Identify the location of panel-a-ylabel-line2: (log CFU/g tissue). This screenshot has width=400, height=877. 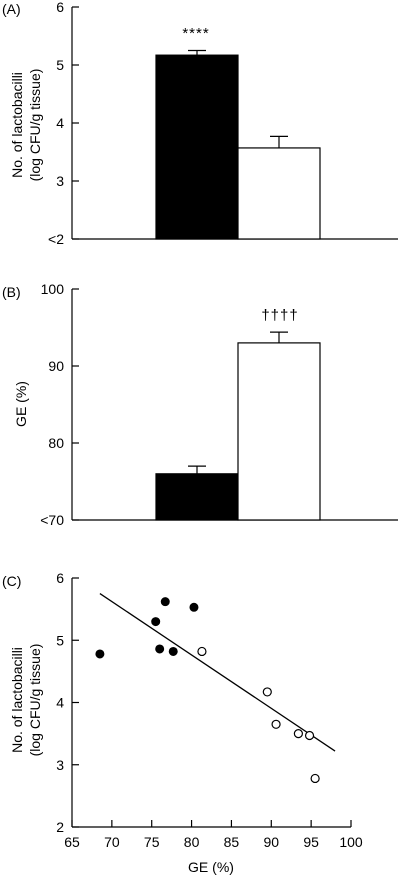
(35, 125).